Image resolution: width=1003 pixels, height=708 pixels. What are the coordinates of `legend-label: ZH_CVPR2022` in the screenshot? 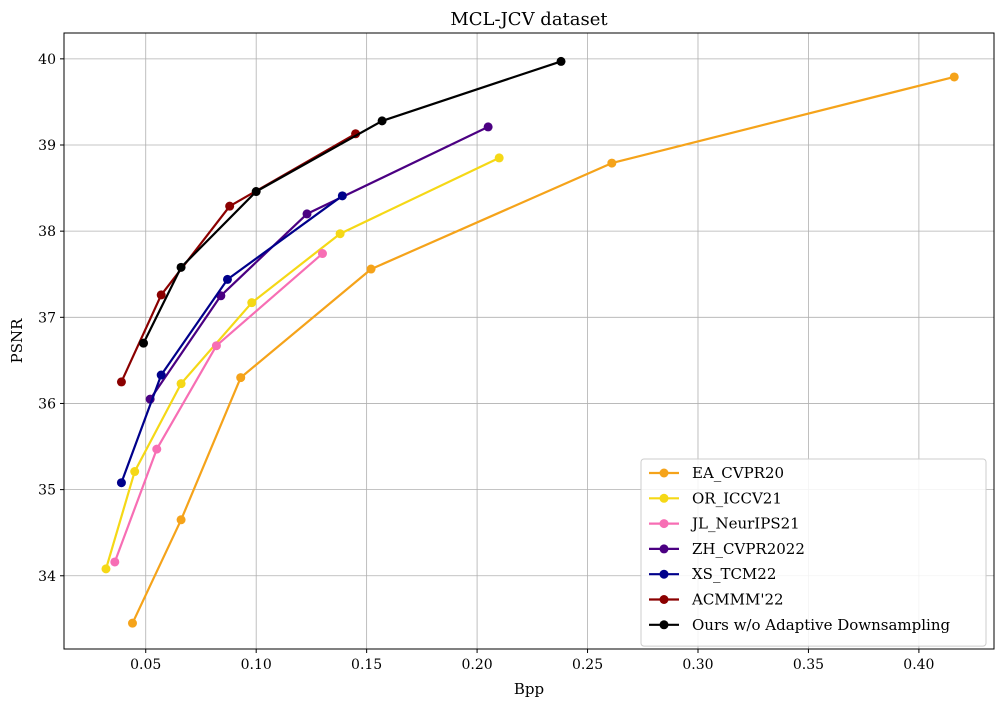 It's located at (748, 549).